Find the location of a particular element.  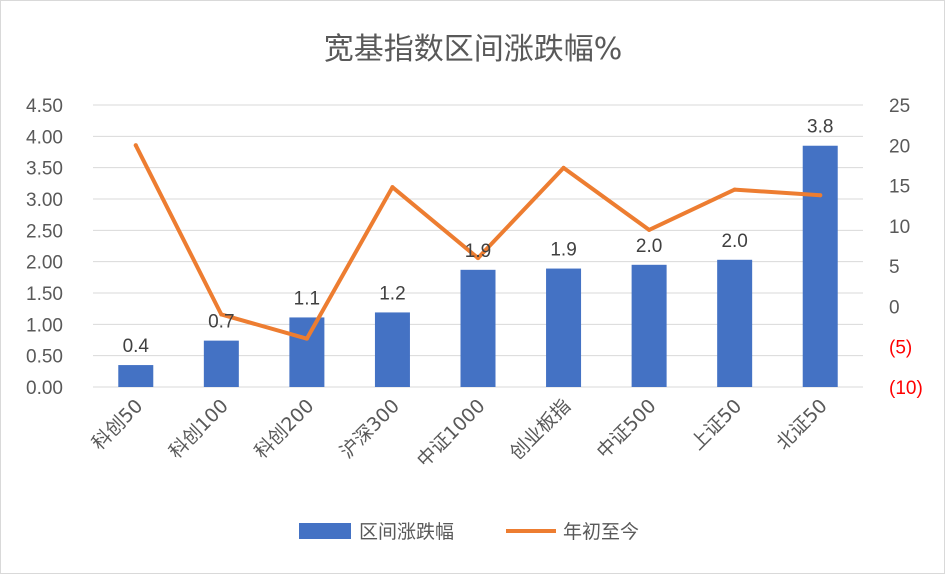

left-axis-tick-label: 4.00 is located at coordinates (44, 137).